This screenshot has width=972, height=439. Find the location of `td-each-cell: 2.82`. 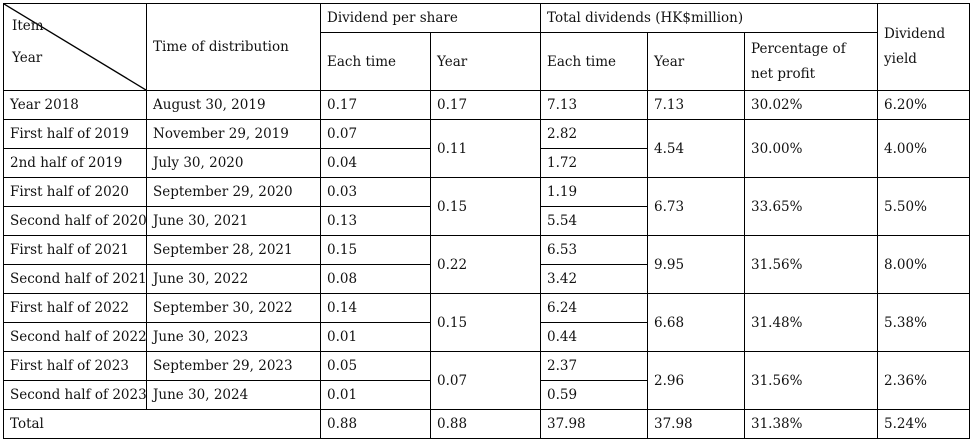

td-each-cell: 2.82 is located at coordinates (594, 134).